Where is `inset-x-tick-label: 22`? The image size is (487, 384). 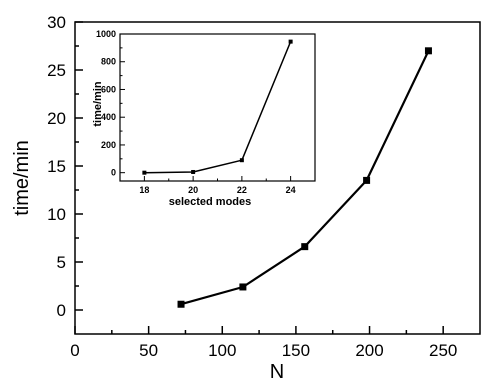
inset-x-tick-label: 22 is located at coordinates (242, 190).